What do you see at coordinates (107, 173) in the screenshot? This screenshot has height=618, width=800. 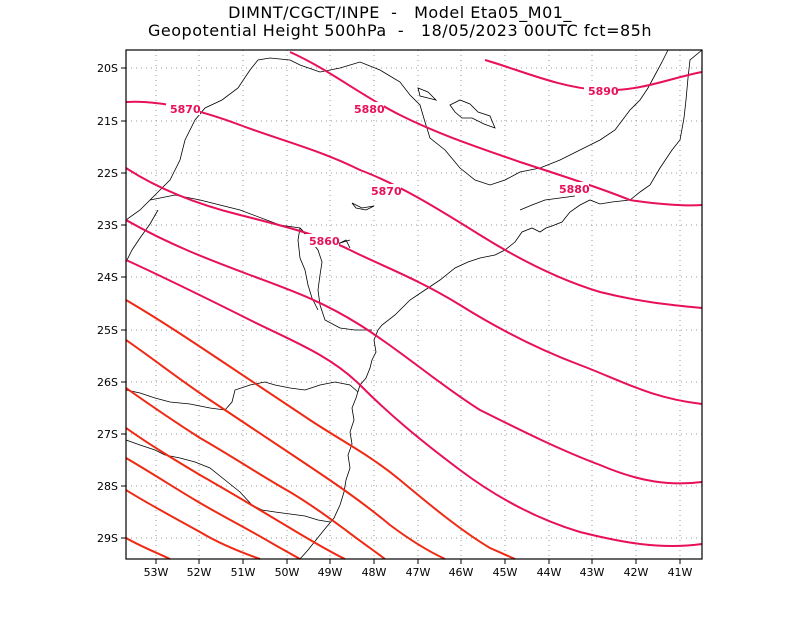 I see `lat-label-22s: 22S` at bounding box center [107, 173].